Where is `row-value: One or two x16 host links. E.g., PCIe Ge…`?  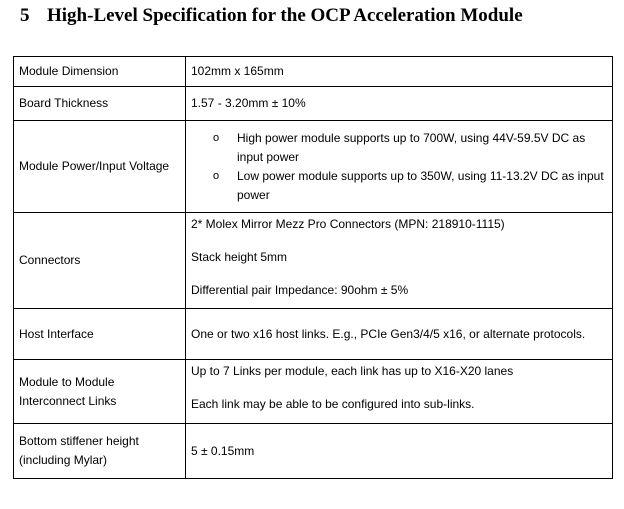
row-value: One or two x16 host links. E.g., PCIe Ge… is located at coordinates (399, 334).